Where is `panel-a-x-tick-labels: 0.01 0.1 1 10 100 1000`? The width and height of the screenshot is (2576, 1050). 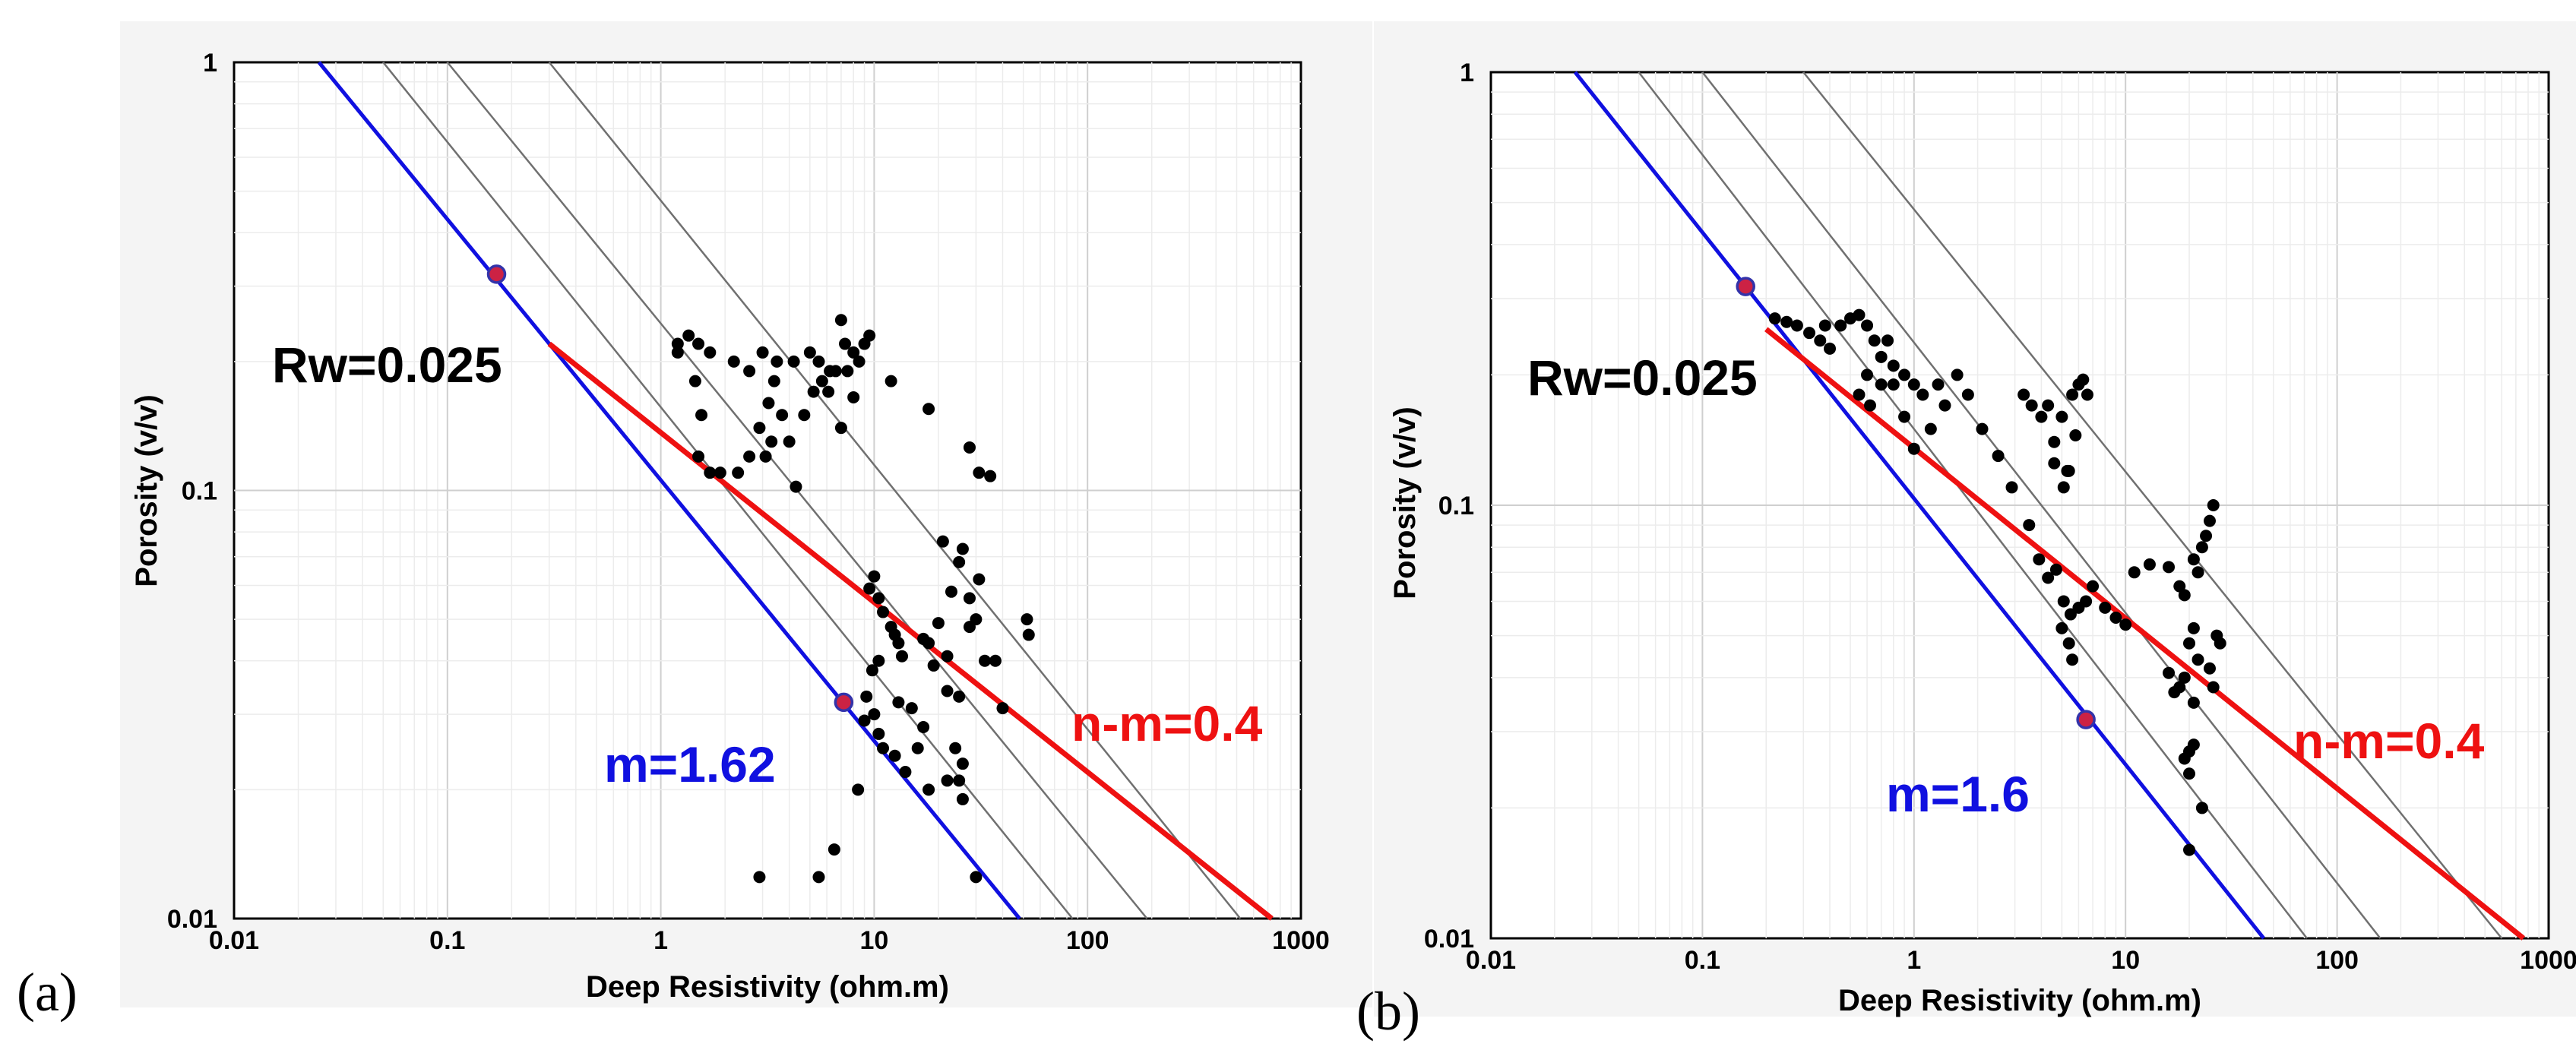
panel-a-x-tick-labels: 0.01 0.1 1 10 100 1000 is located at coordinates (769, 940).